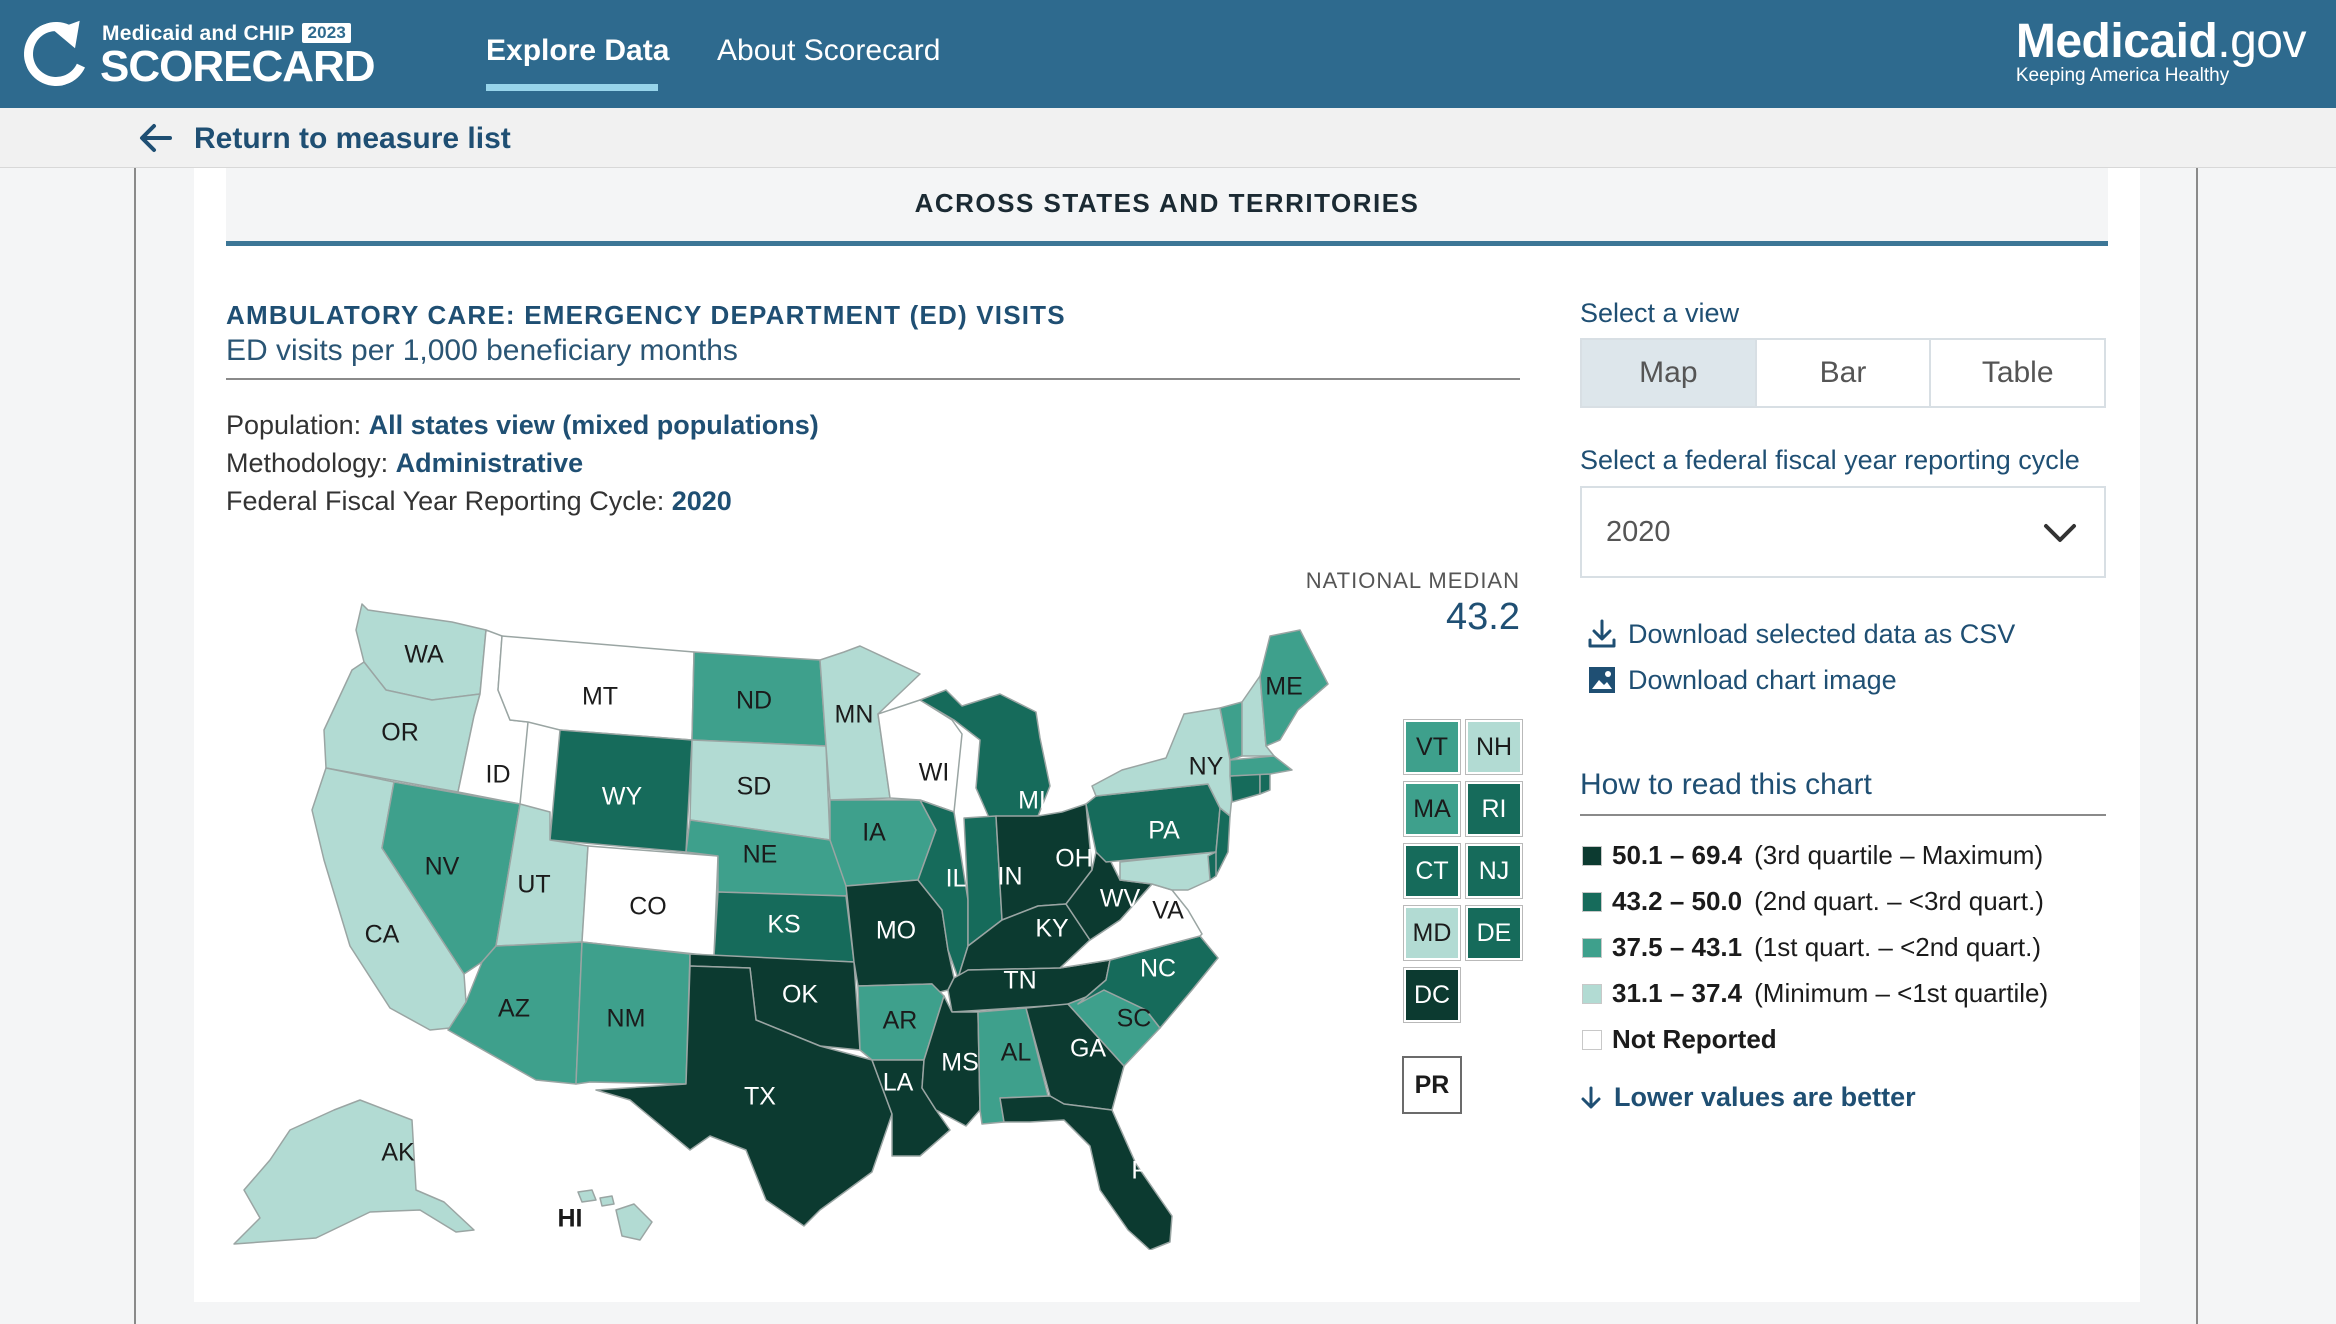 The width and height of the screenshot is (2336, 1324). What do you see at coordinates (482, 350) in the screenshot?
I see `measure-subtitle: ED visits per 1,000 beneficiary months` at bounding box center [482, 350].